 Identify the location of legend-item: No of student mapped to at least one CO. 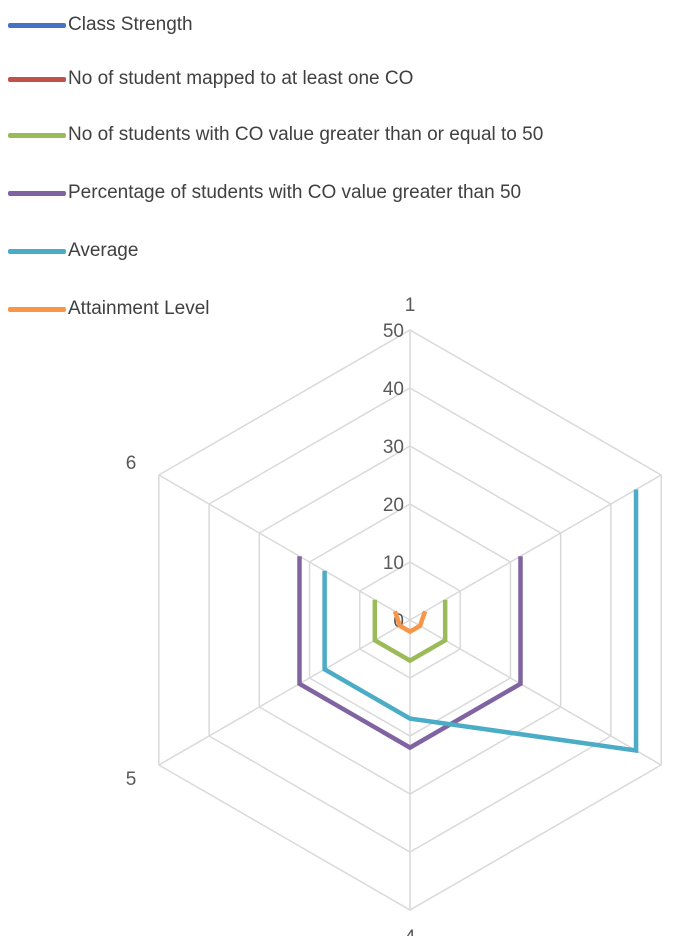
(210, 79).